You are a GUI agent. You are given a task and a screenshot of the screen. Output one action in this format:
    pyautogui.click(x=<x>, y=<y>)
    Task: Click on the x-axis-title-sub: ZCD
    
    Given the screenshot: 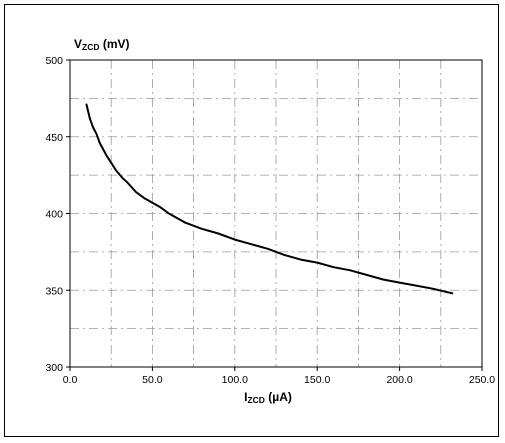 What is the action you would take?
    pyautogui.click(x=255, y=400)
    